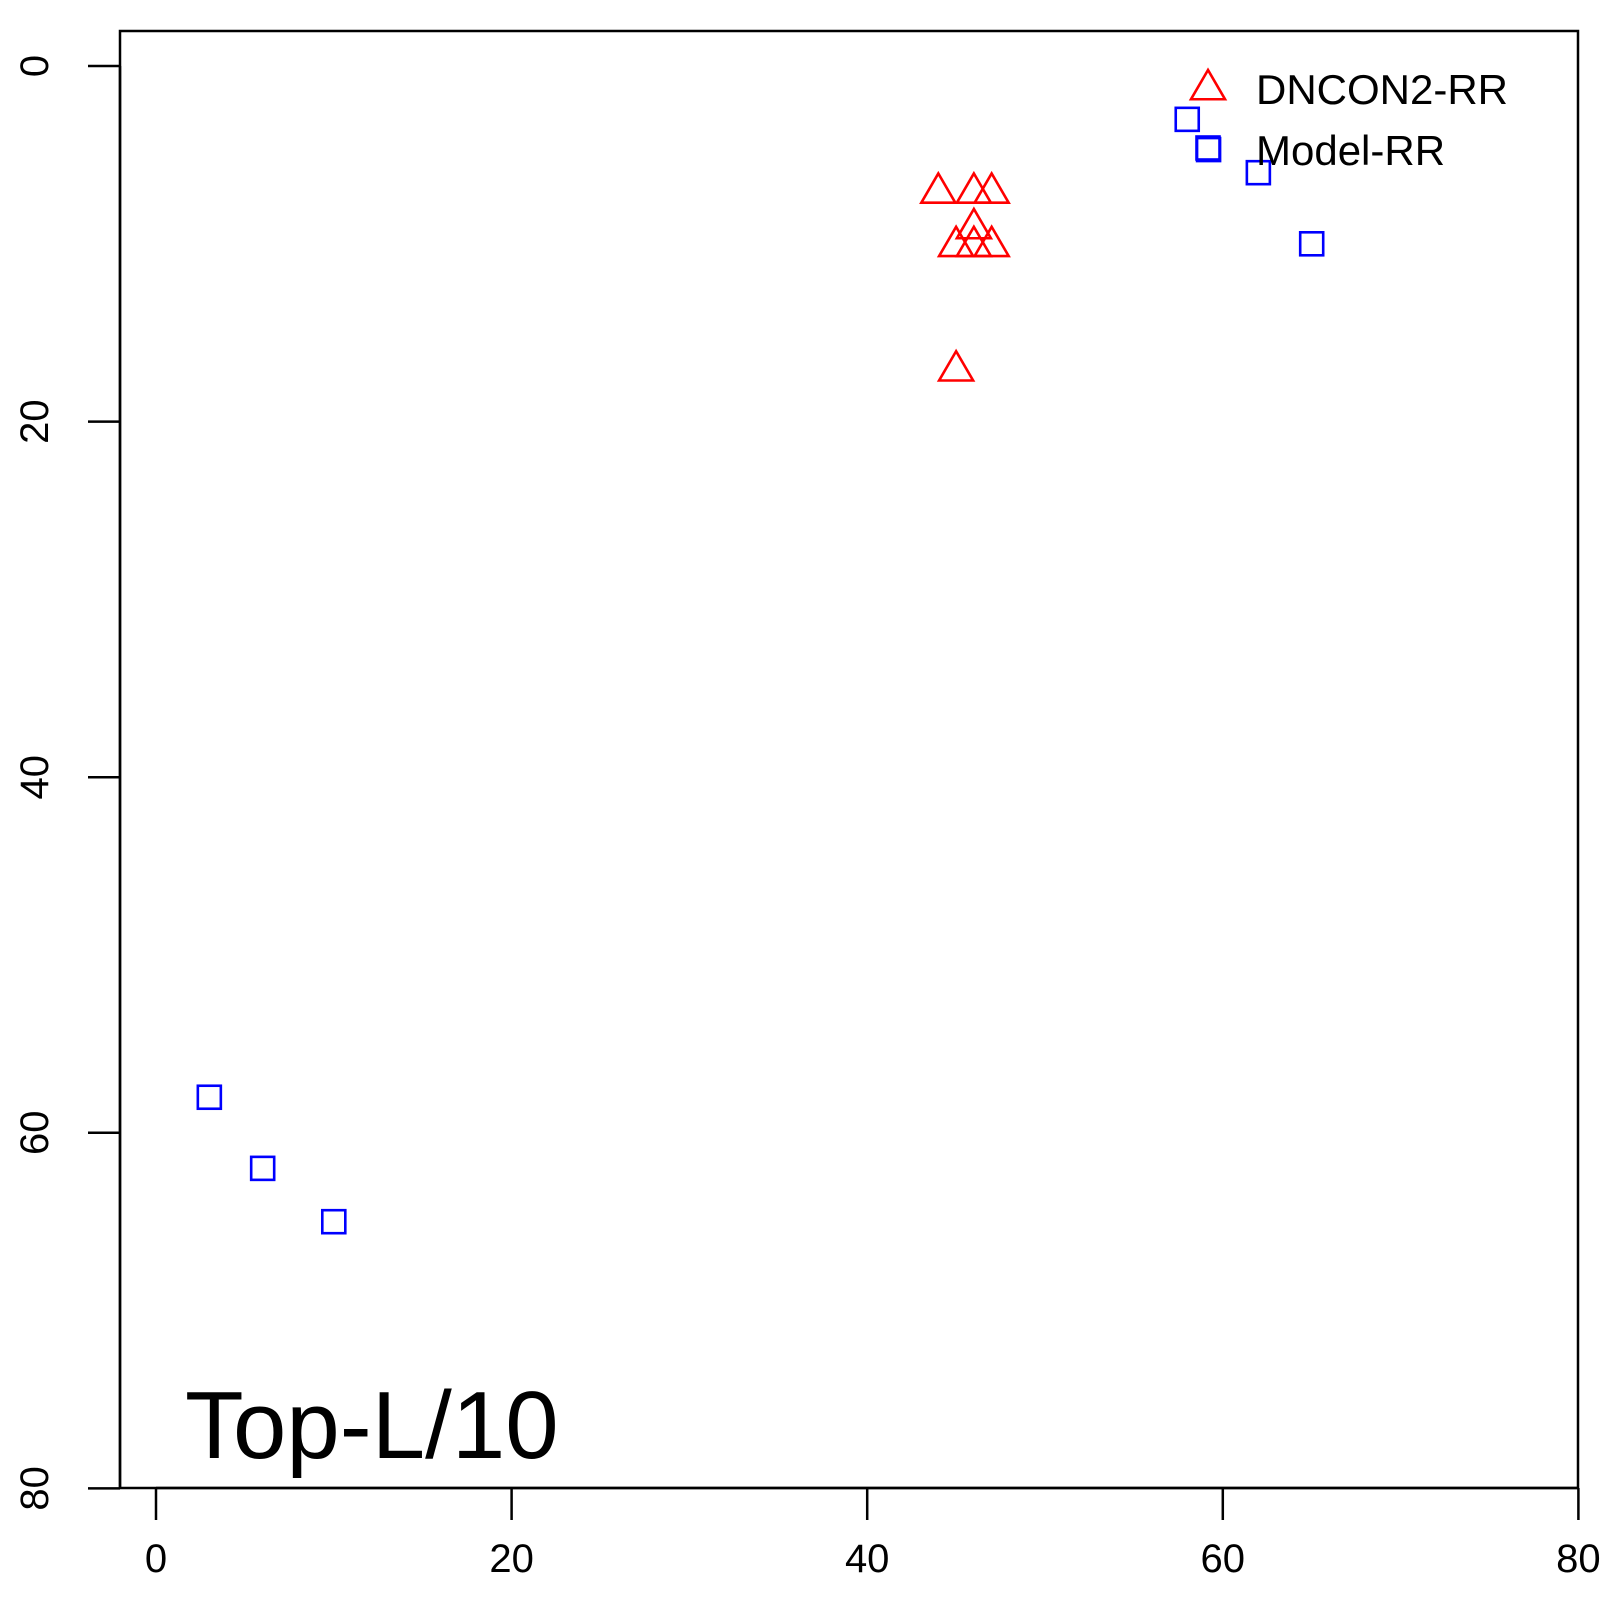 The height and width of the screenshot is (1600, 1600). Describe the element at coordinates (67, 783) in the screenshot. I see `y-axis: 0 20 40 60 80` at that location.